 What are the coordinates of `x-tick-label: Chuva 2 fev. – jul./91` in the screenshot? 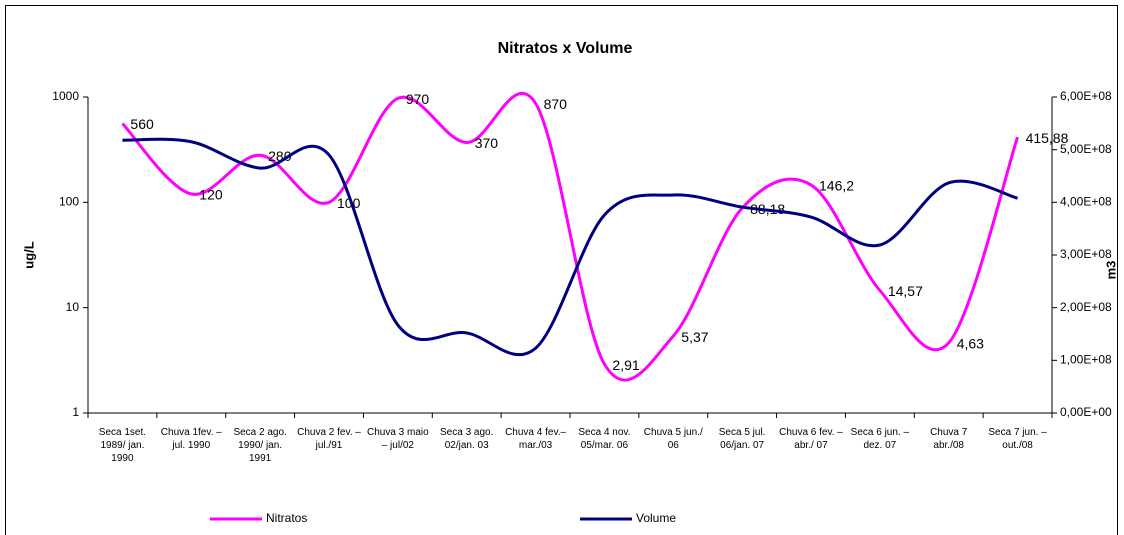 It's located at (329, 439).